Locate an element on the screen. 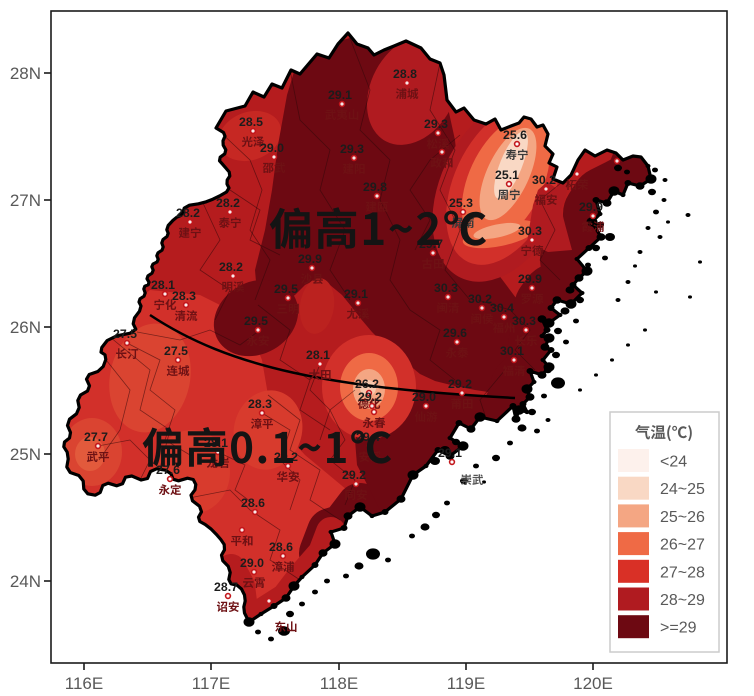 The width and height of the screenshot is (754, 696). svg-text: 120E is located at coordinates (593, 683).